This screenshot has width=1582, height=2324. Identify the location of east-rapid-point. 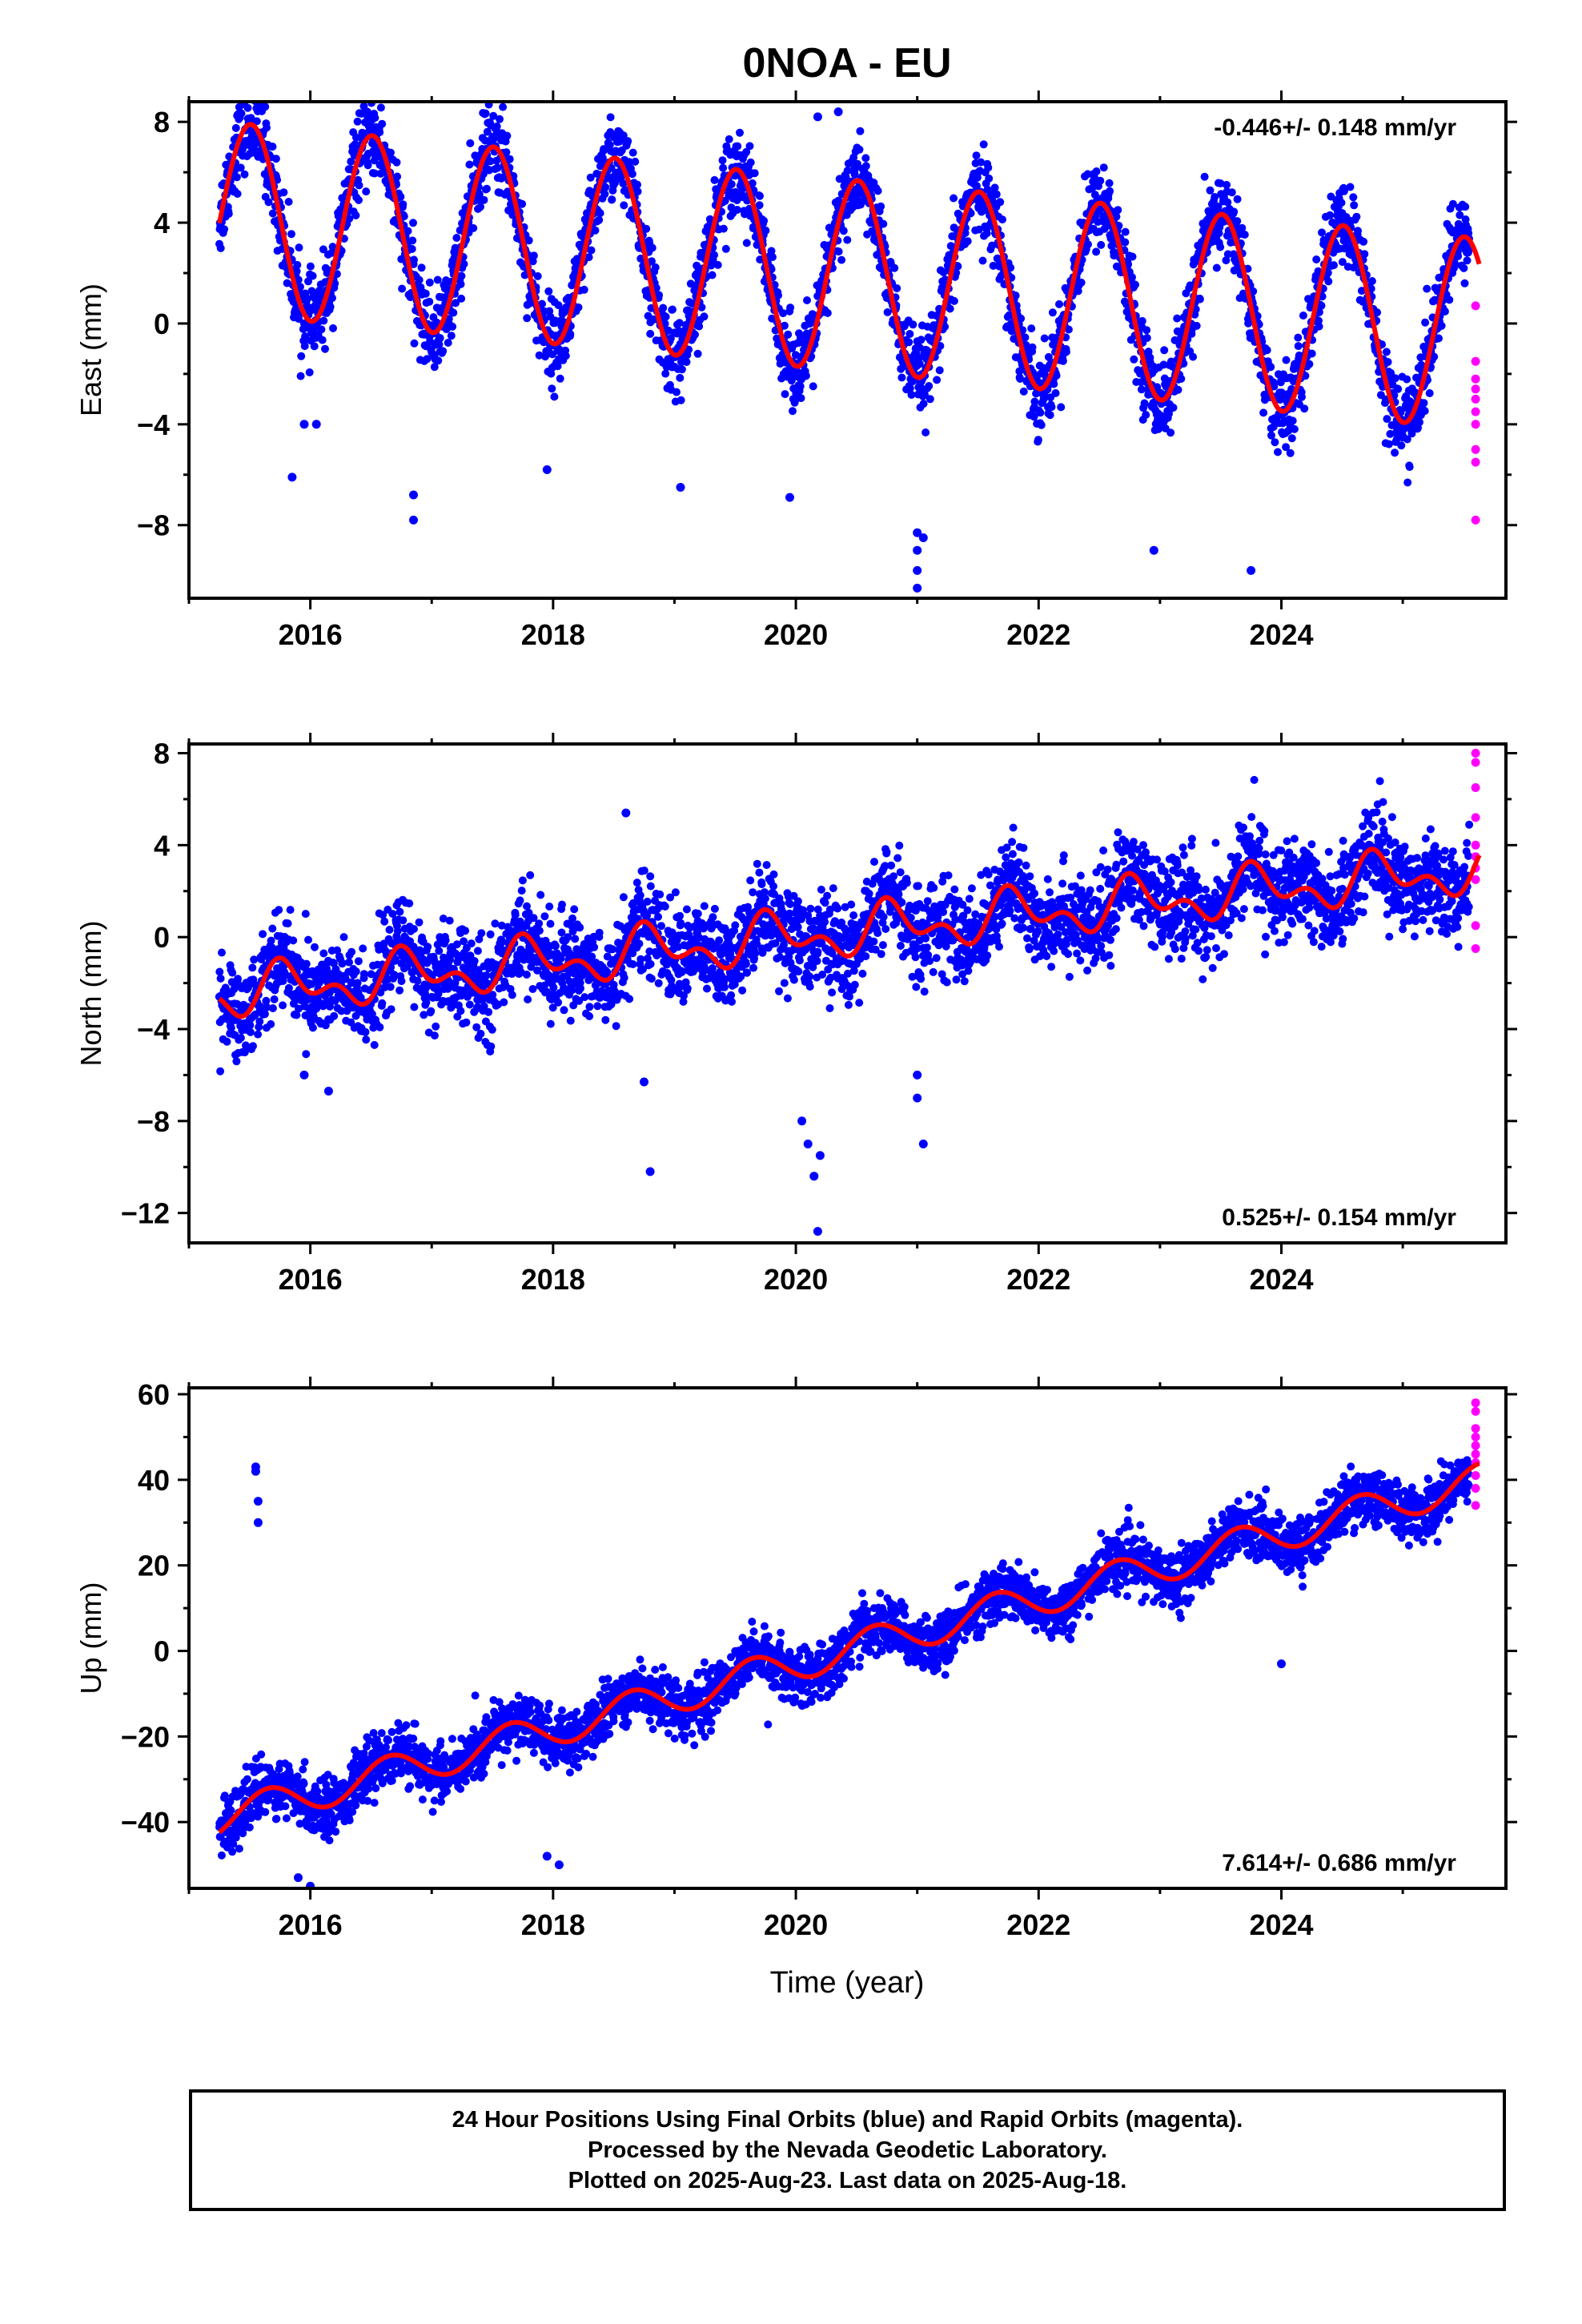
(1475, 379).